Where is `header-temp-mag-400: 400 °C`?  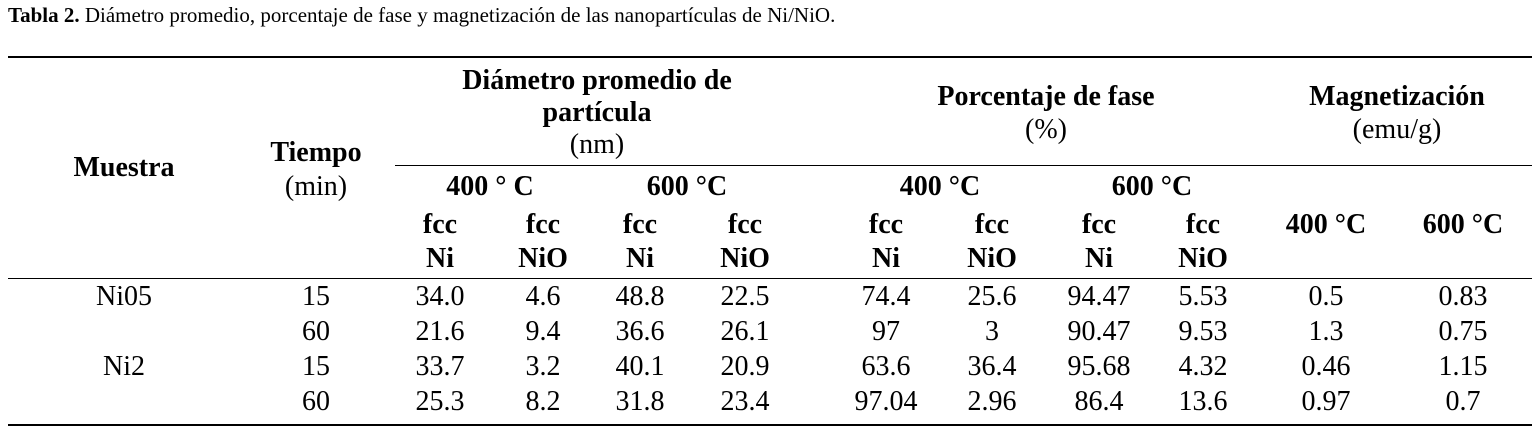 header-temp-mag-400: 400 °C is located at coordinates (1326, 224).